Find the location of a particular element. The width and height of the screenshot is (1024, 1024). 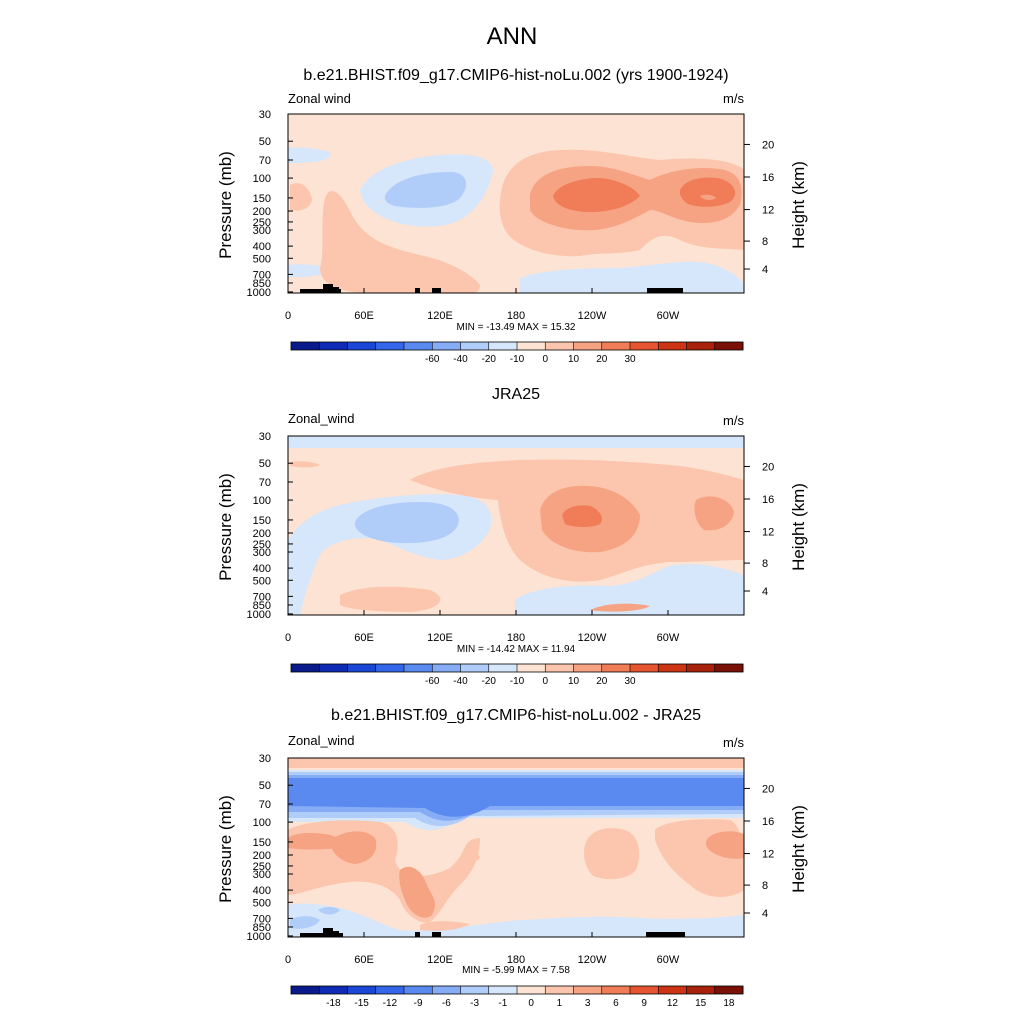

colorbar-label: 30 is located at coordinates (630, 681).